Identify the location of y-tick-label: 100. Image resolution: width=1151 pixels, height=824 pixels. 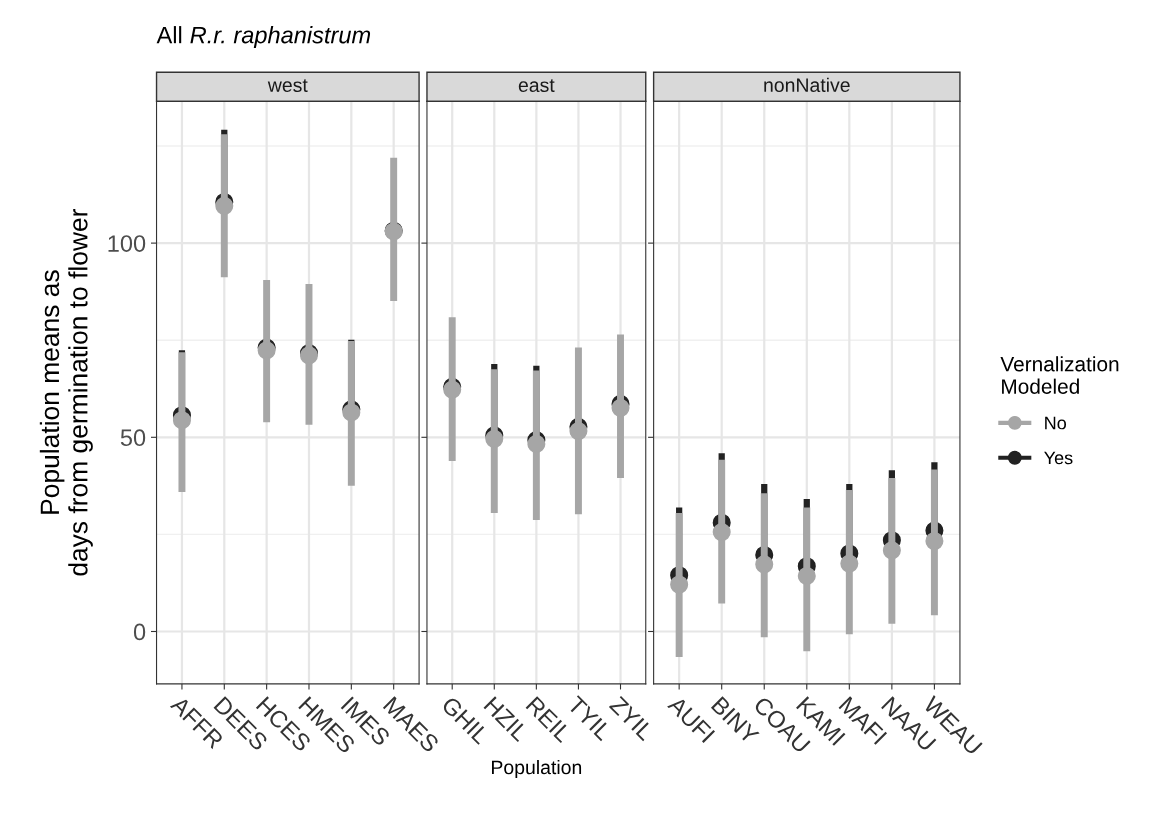
(127, 243).